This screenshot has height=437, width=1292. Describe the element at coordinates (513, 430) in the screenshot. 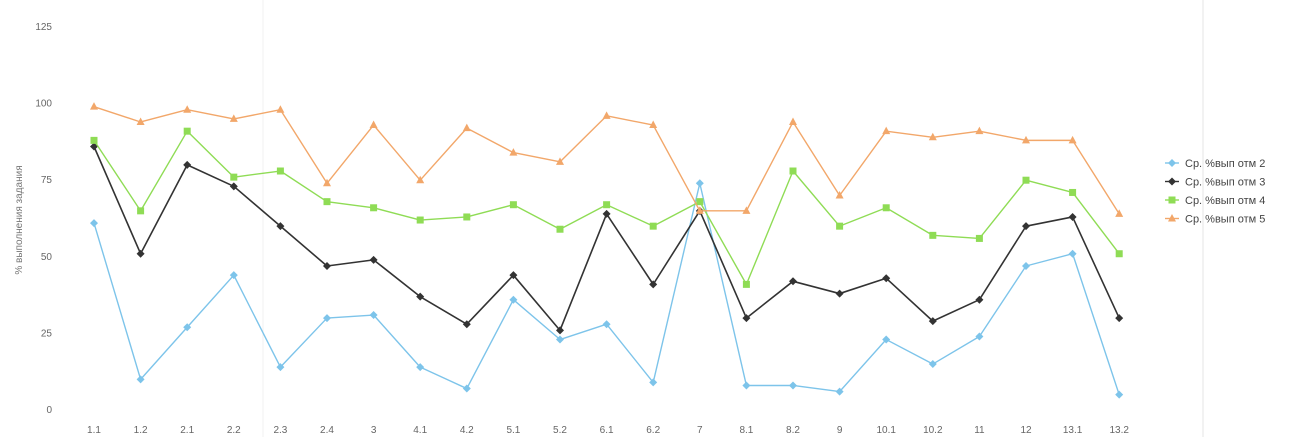

I see `x-tick-label: 5.1` at that location.